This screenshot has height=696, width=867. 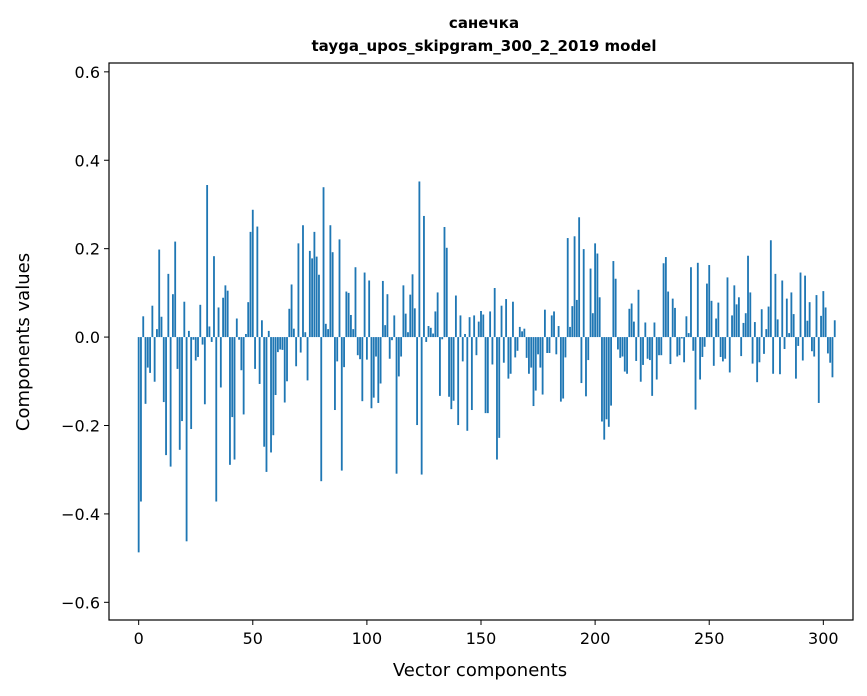 I want to click on x-tick-label: 50, so click(x=253, y=638).